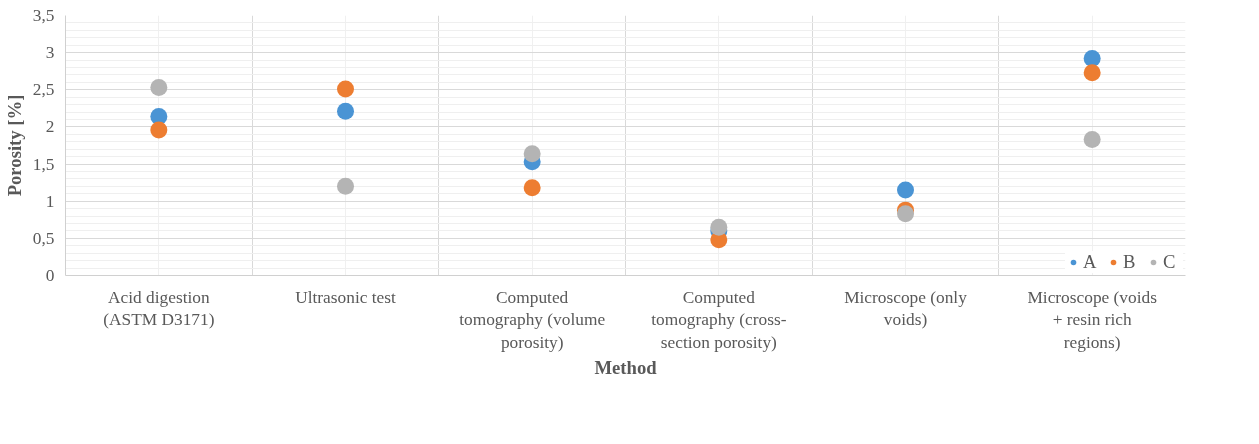 The width and height of the screenshot is (1259, 444). What do you see at coordinates (1170, 262) in the screenshot?
I see `text: C` at bounding box center [1170, 262].